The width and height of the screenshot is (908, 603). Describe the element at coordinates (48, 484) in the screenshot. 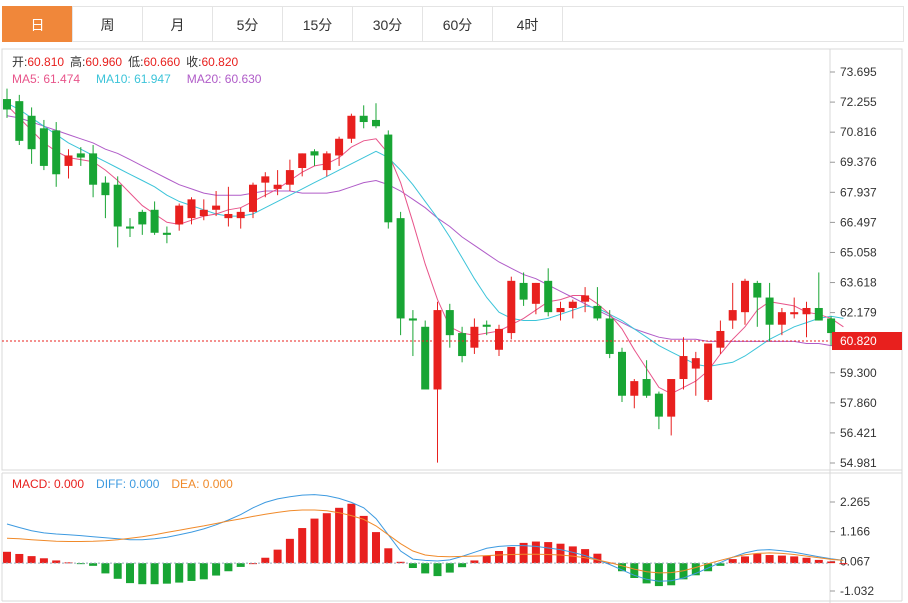

I see `legend-macd_label: MACD: 0.000` at that location.